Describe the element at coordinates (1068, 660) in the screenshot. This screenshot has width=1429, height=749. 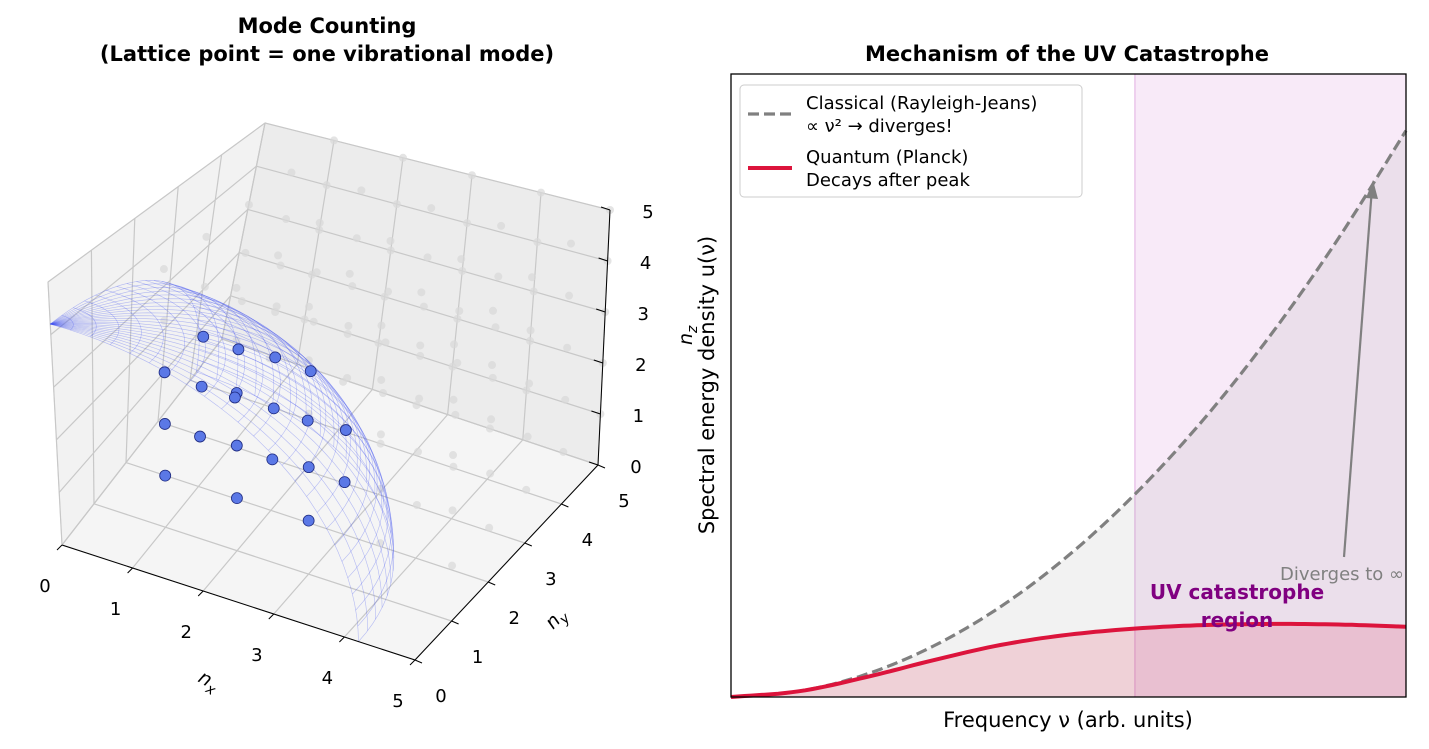
I see `quantum-area-fill` at that location.